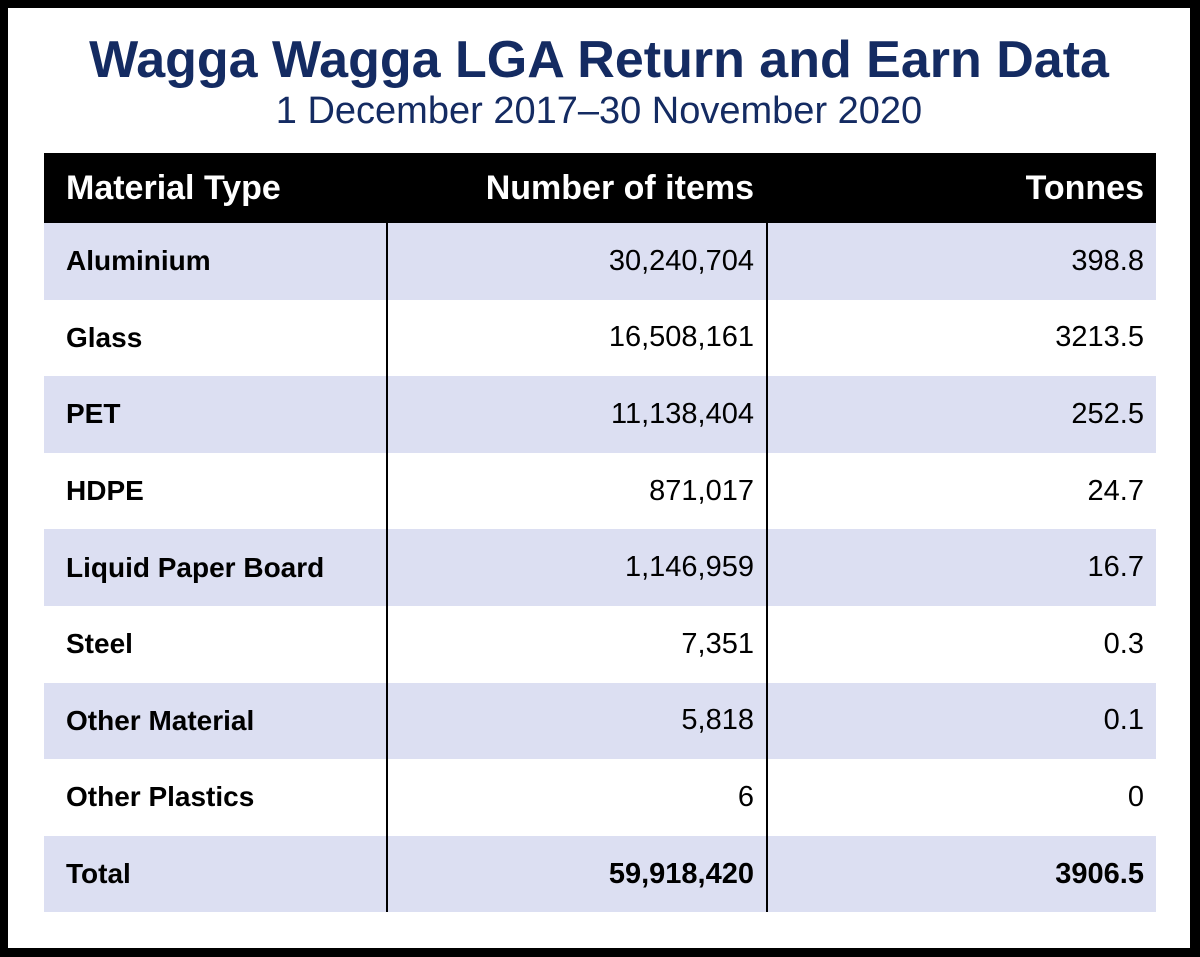 This screenshot has width=1200, height=957. What do you see at coordinates (99, 644) in the screenshot?
I see `material-cell: Steel` at bounding box center [99, 644].